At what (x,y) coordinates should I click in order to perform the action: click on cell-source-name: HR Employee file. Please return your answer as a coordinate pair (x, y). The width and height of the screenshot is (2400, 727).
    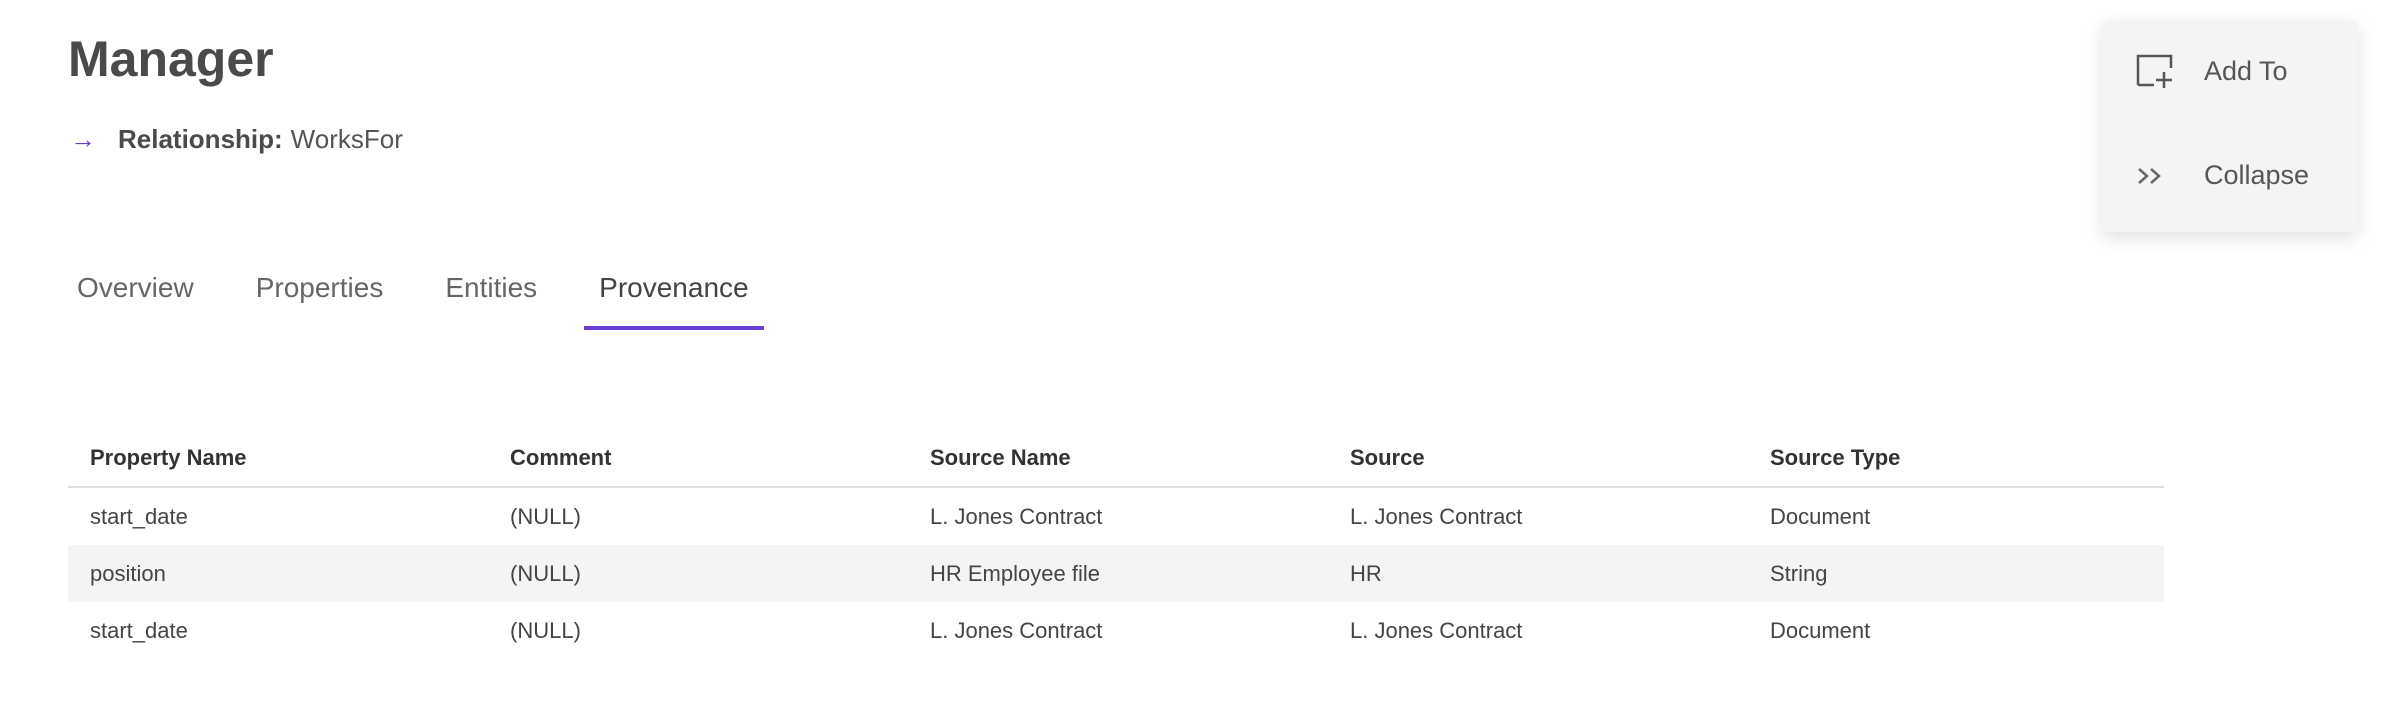
    Looking at the image, I should click on (1118, 573).